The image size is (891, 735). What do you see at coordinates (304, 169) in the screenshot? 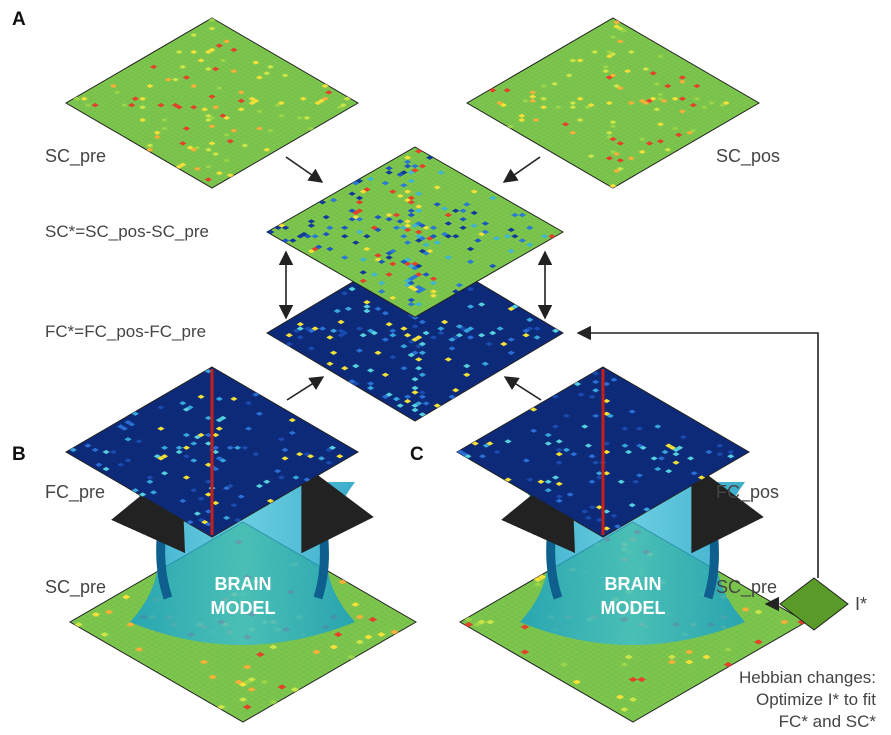
I see `arrow-sc-pre-to-sc-star` at bounding box center [304, 169].